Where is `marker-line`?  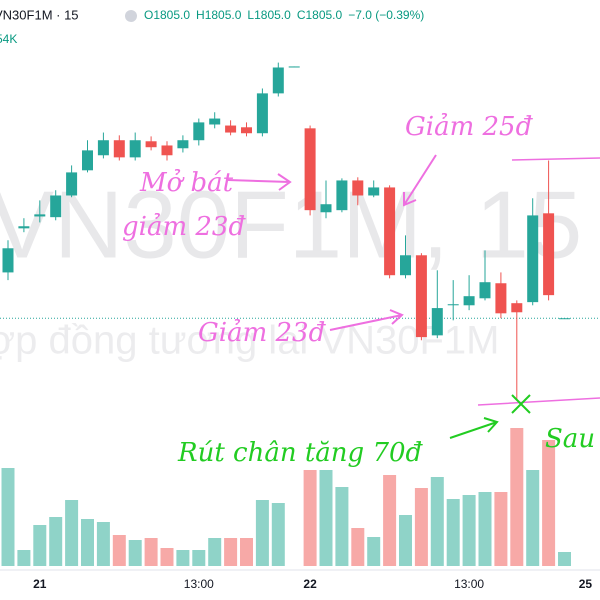
marker-line is located at coordinates (538, 281).